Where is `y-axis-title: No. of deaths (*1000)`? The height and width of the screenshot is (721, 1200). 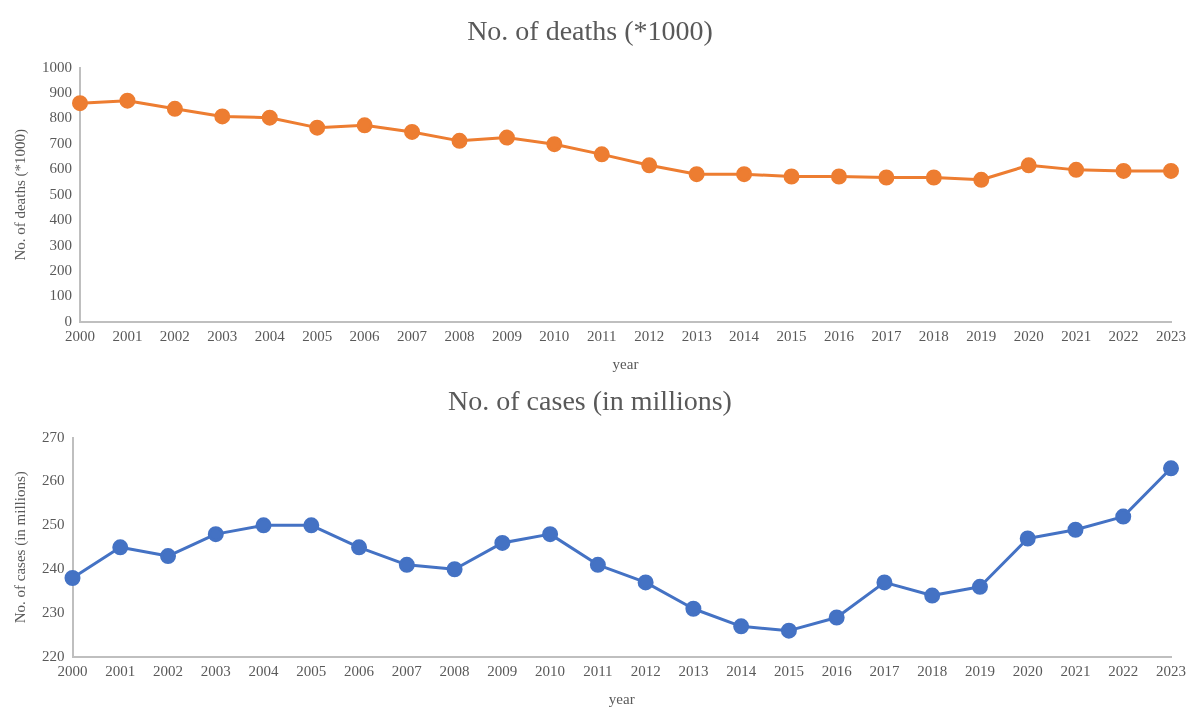 y-axis-title: No. of deaths (*1000) is located at coordinates (20, 194).